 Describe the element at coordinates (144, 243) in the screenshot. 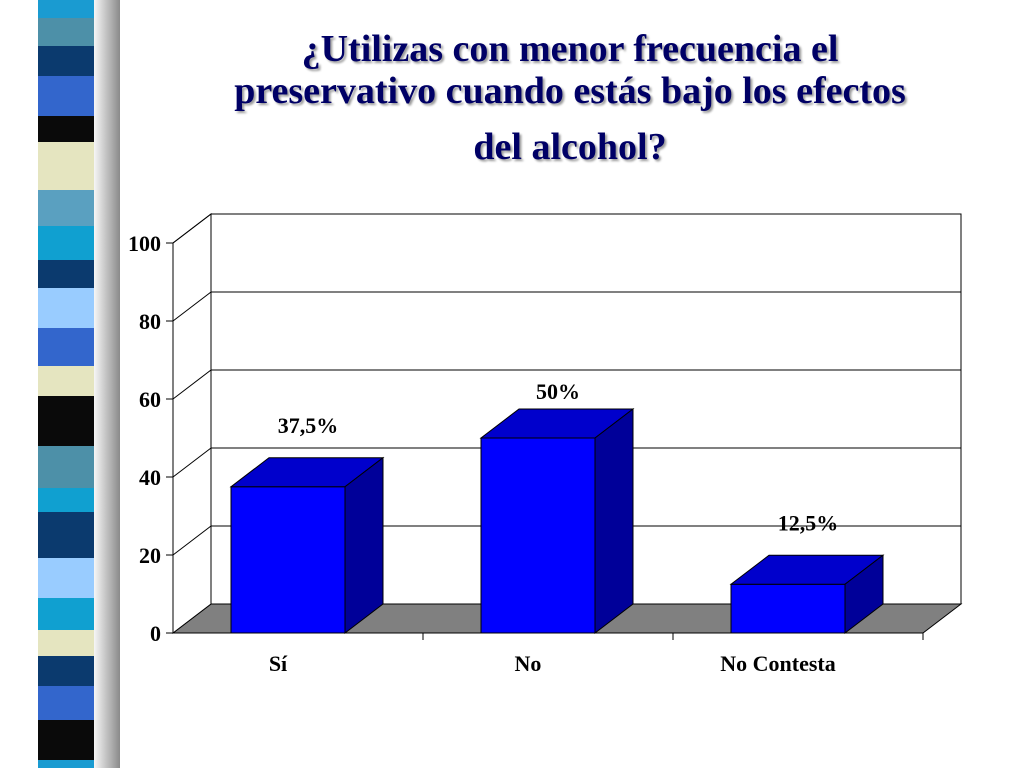

I see `y-tick-label: 100` at that location.